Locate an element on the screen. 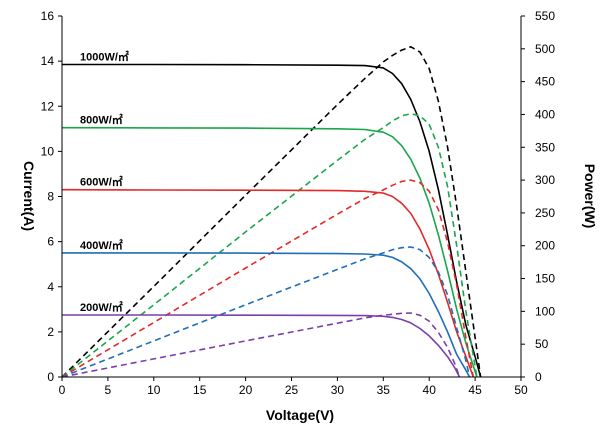 The image size is (609, 427). y2-axis-title: Power(W) is located at coordinates (590, 196).